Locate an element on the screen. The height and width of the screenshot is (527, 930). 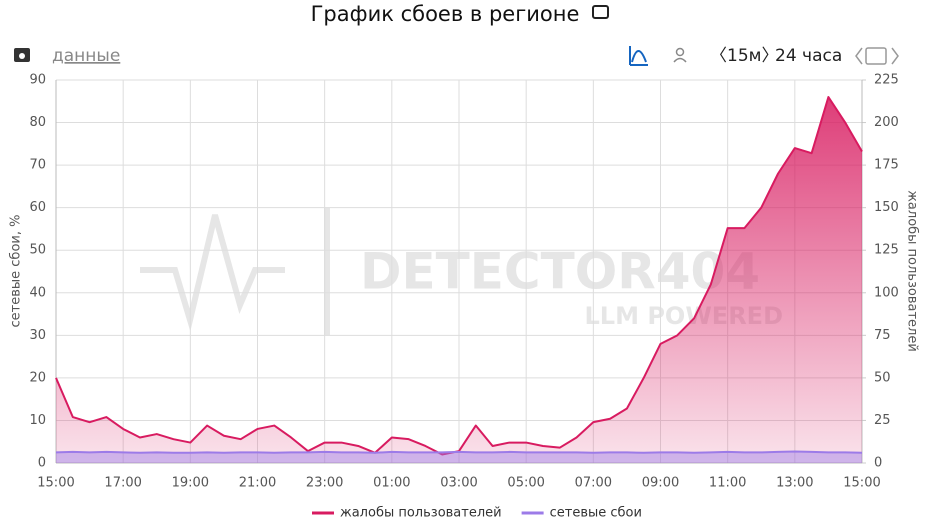
x-tick-label: 21:00 is located at coordinates (257, 483).